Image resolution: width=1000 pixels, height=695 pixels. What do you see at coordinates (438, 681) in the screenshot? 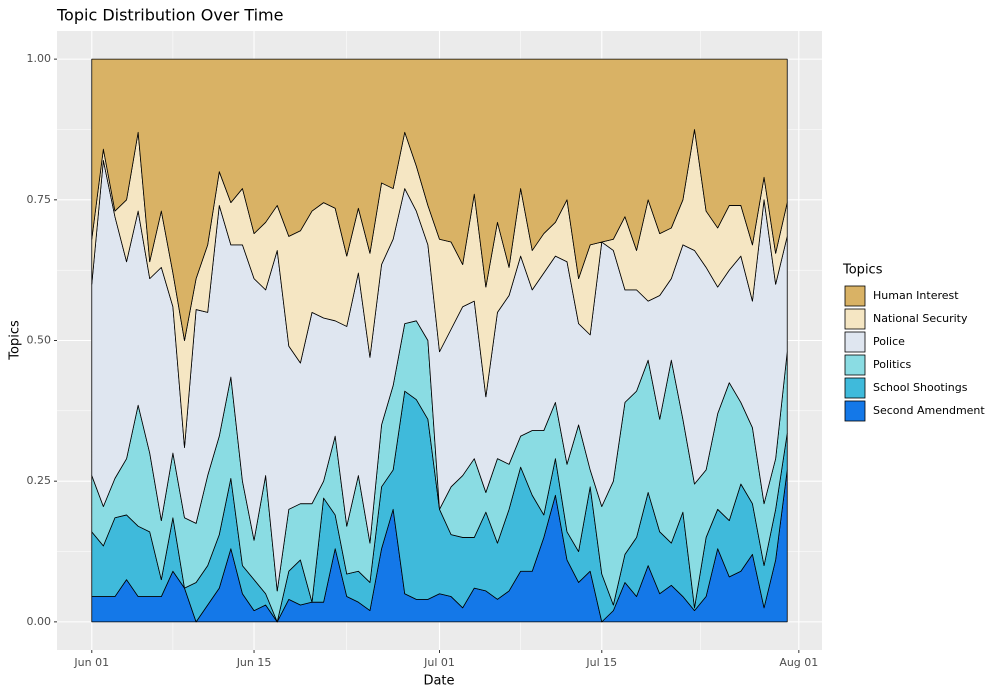
I see `x-axis-title: Date` at bounding box center [438, 681].